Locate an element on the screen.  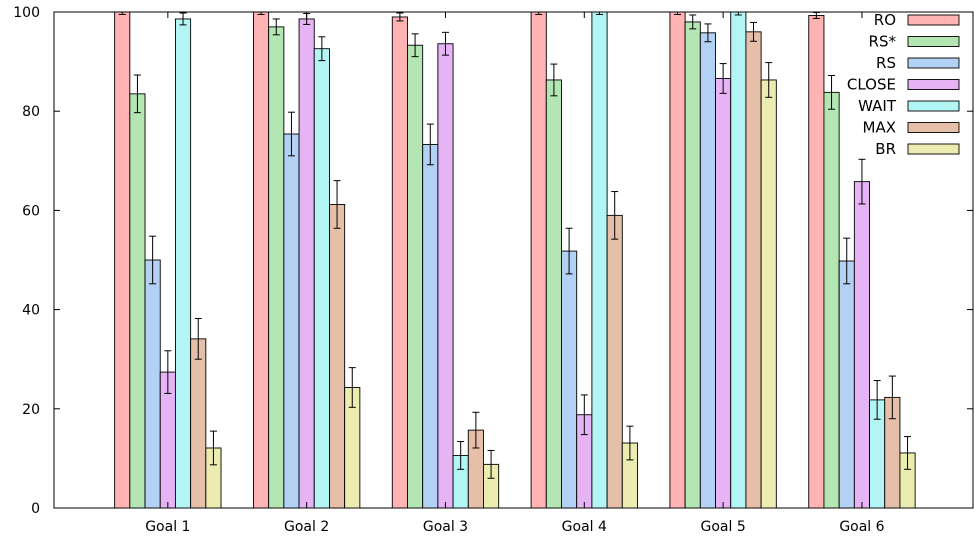
legend-label: CLOSE is located at coordinates (871, 85).